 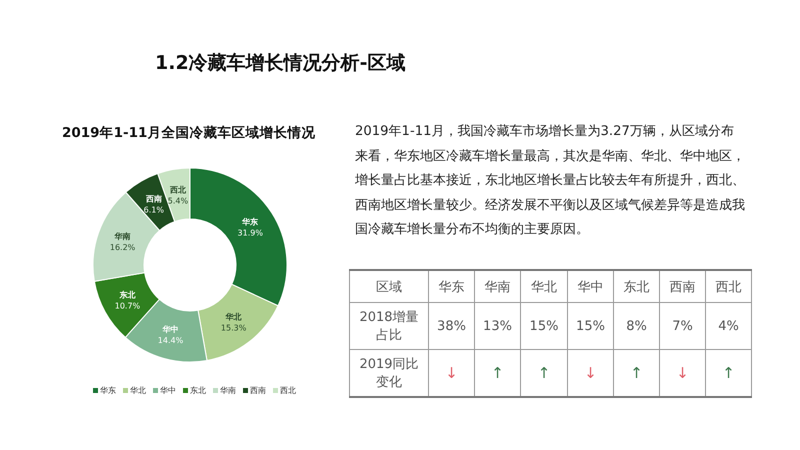 I want to click on data-label: 14.4%, so click(x=171, y=340).